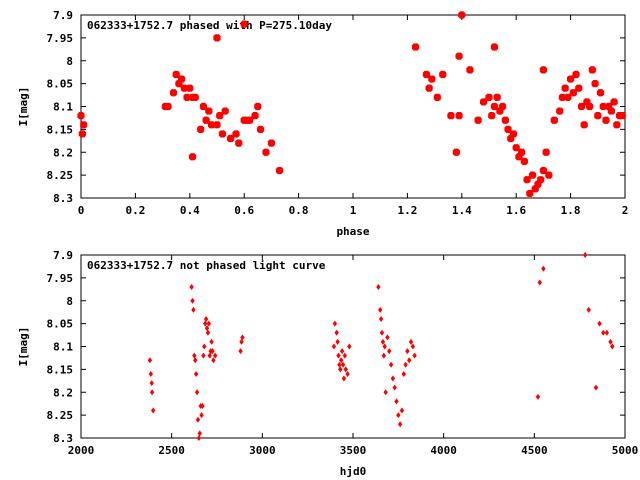 The image size is (640, 480). Describe the element at coordinates (81, 210) in the screenshot. I see `x-tick-label: 0` at that location.